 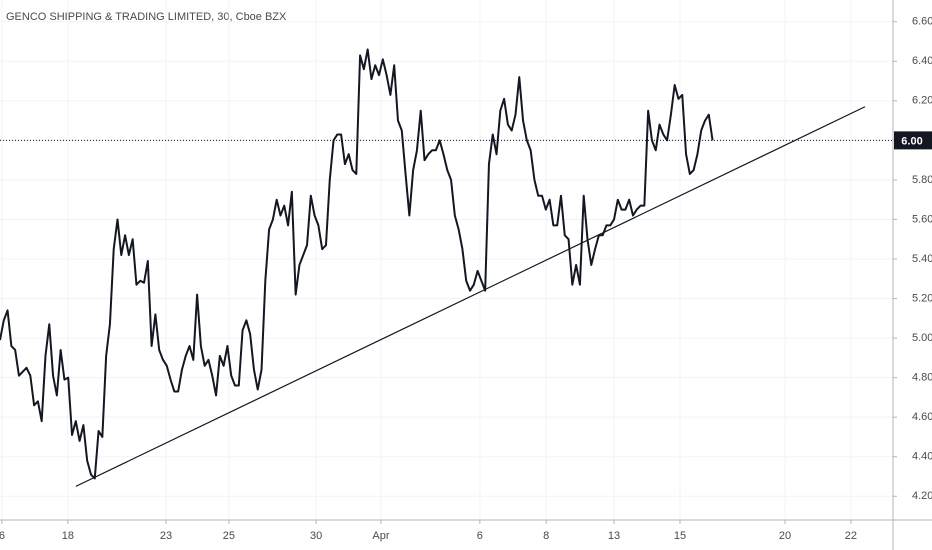 What do you see at coordinates (922, 101) in the screenshot?
I see `y-tick-label: 6.20` at bounding box center [922, 101].